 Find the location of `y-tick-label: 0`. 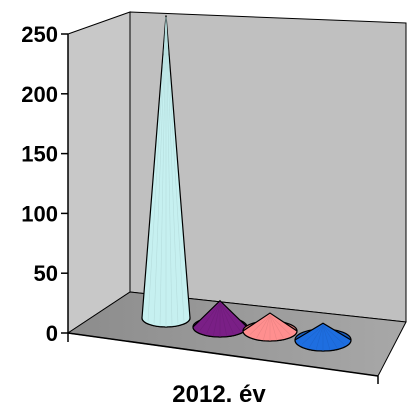

y-tick-label: 0 is located at coordinates (52, 333).